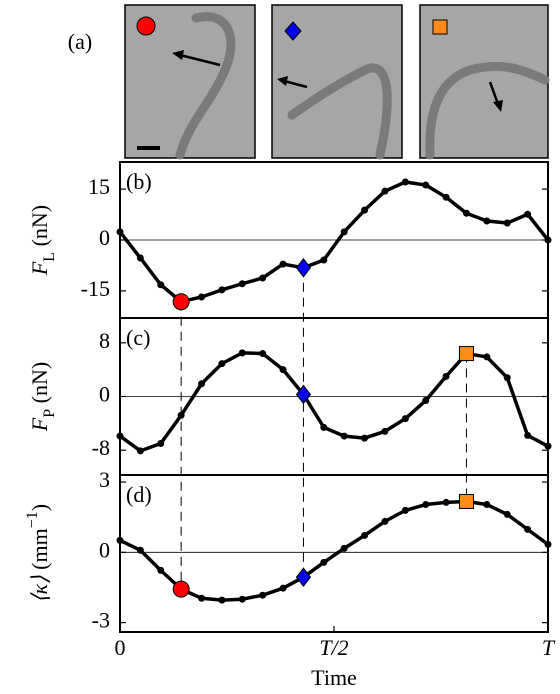 This screenshot has height=694, width=560. I want to click on panel-label: (c), so click(138, 337).